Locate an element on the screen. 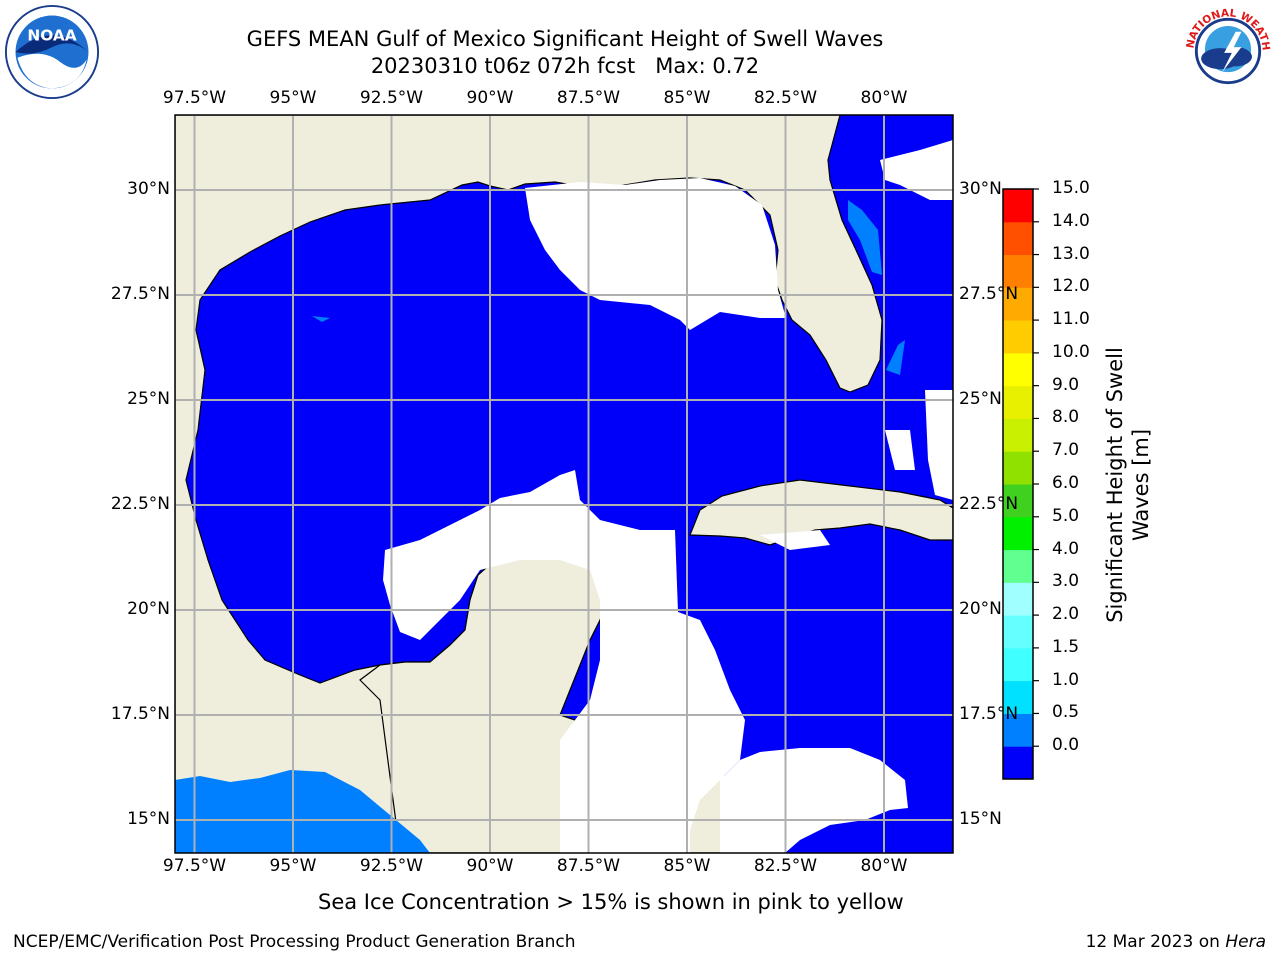  lat-label-right-4: 20°N is located at coordinates (980, 609).